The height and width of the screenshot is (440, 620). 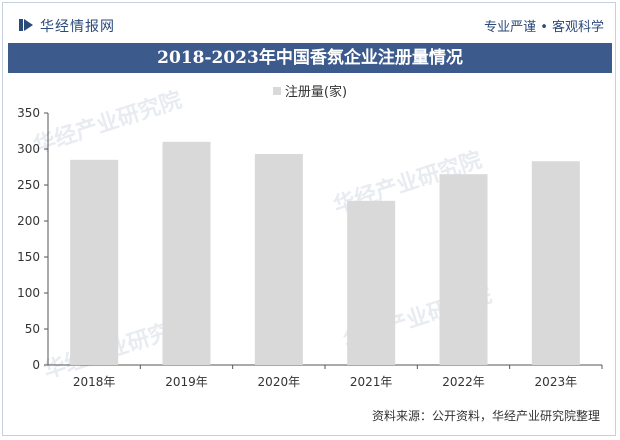 What do you see at coordinates (26, 25) in the screenshot?
I see `logo-icon` at bounding box center [26, 25].